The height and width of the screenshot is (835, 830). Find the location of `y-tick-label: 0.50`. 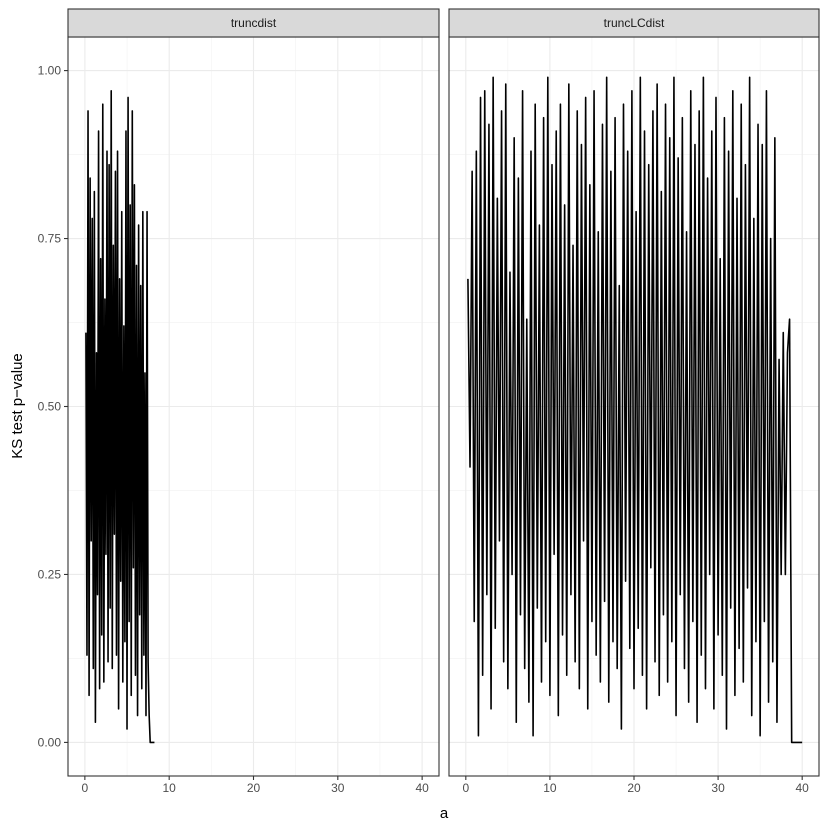

y-tick-label: 0.50 is located at coordinates (50, 407).